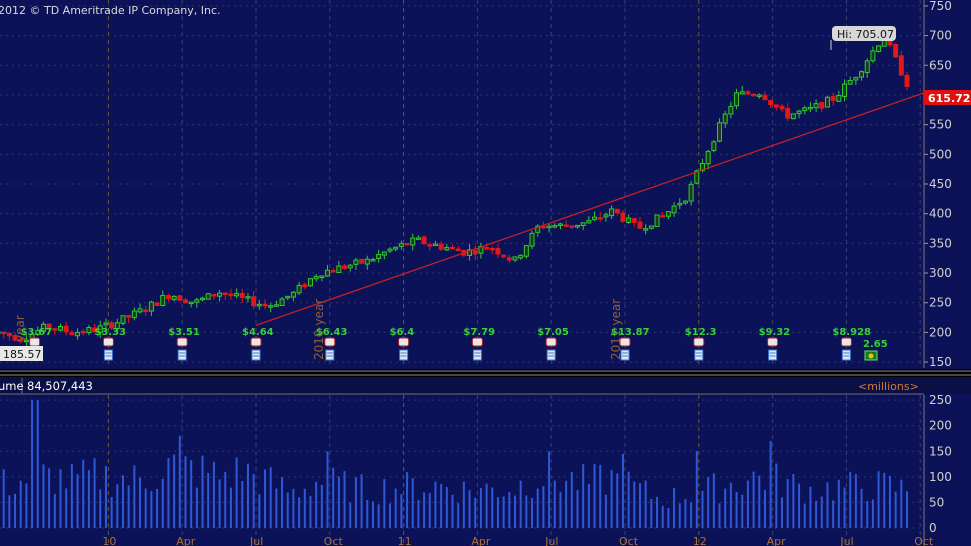 The image size is (971, 546). I want to click on volume-tick-label: 200, so click(940, 426).